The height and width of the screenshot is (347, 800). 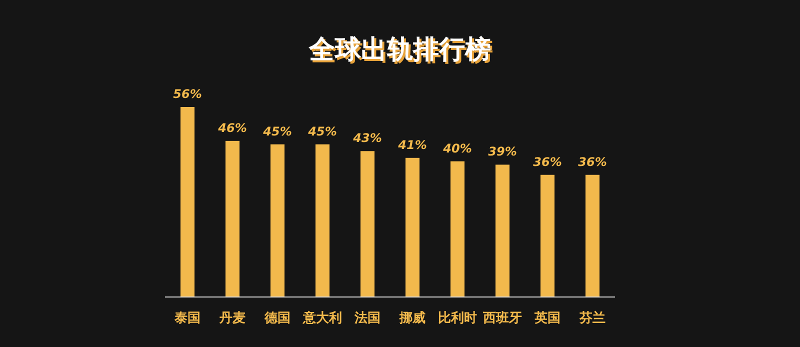 What do you see at coordinates (457, 318) in the screenshot?
I see `x-tick-label: 比利时` at bounding box center [457, 318].